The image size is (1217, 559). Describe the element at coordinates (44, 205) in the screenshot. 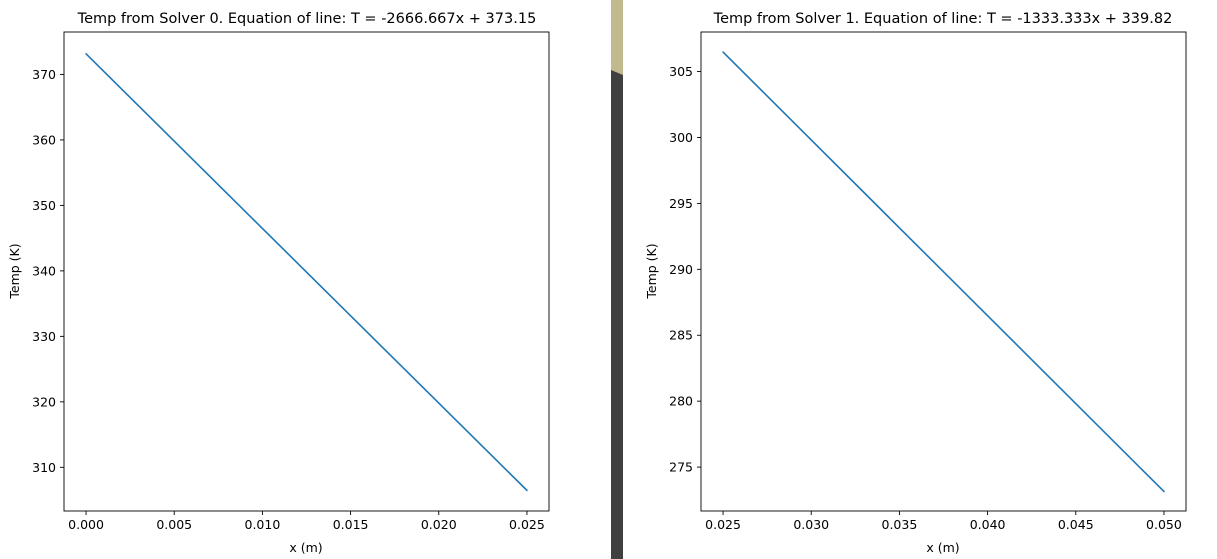

I see `y-tick-label: 350` at that location.